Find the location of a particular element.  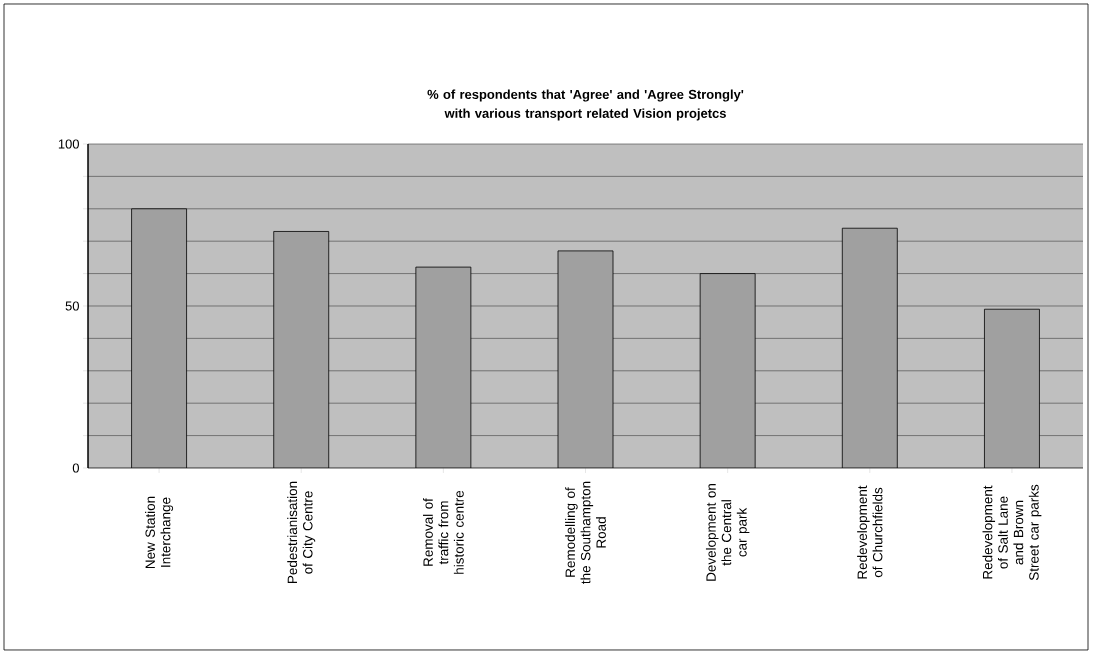

x-tick-label: New Station Interchange is located at coordinates (159, 532).